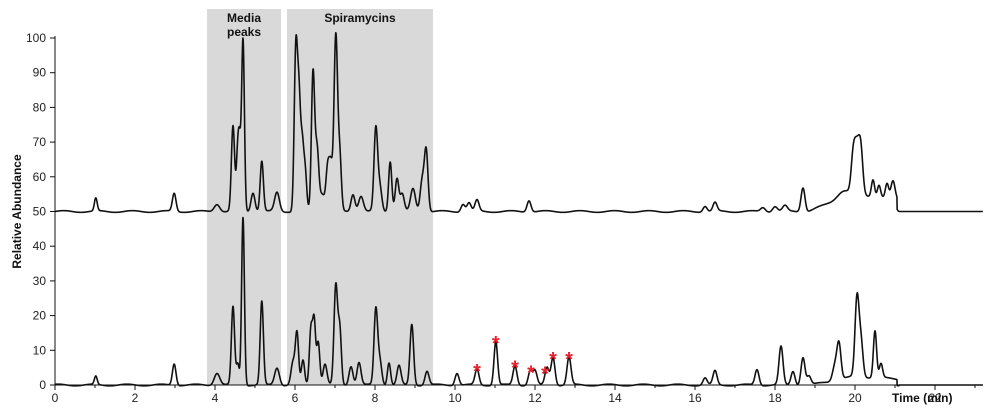  What do you see at coordinates (40, 350) in the screenshot?
I see `y-tick-label: 10` at bounding box center [40, 350].